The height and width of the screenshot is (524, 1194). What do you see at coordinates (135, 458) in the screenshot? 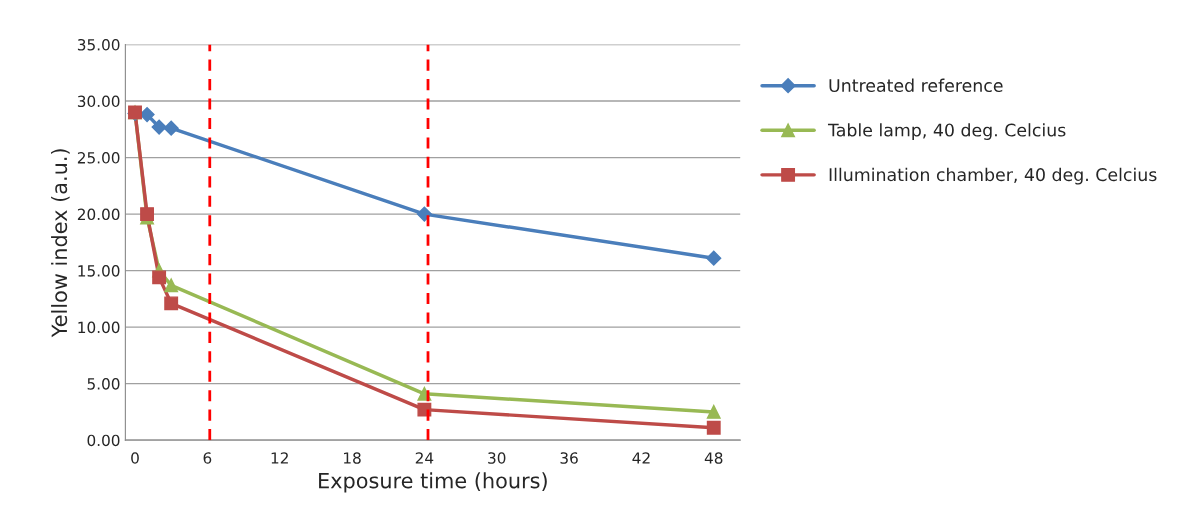
I see `x-tick-label: 0` at bounding box center [135, 458].